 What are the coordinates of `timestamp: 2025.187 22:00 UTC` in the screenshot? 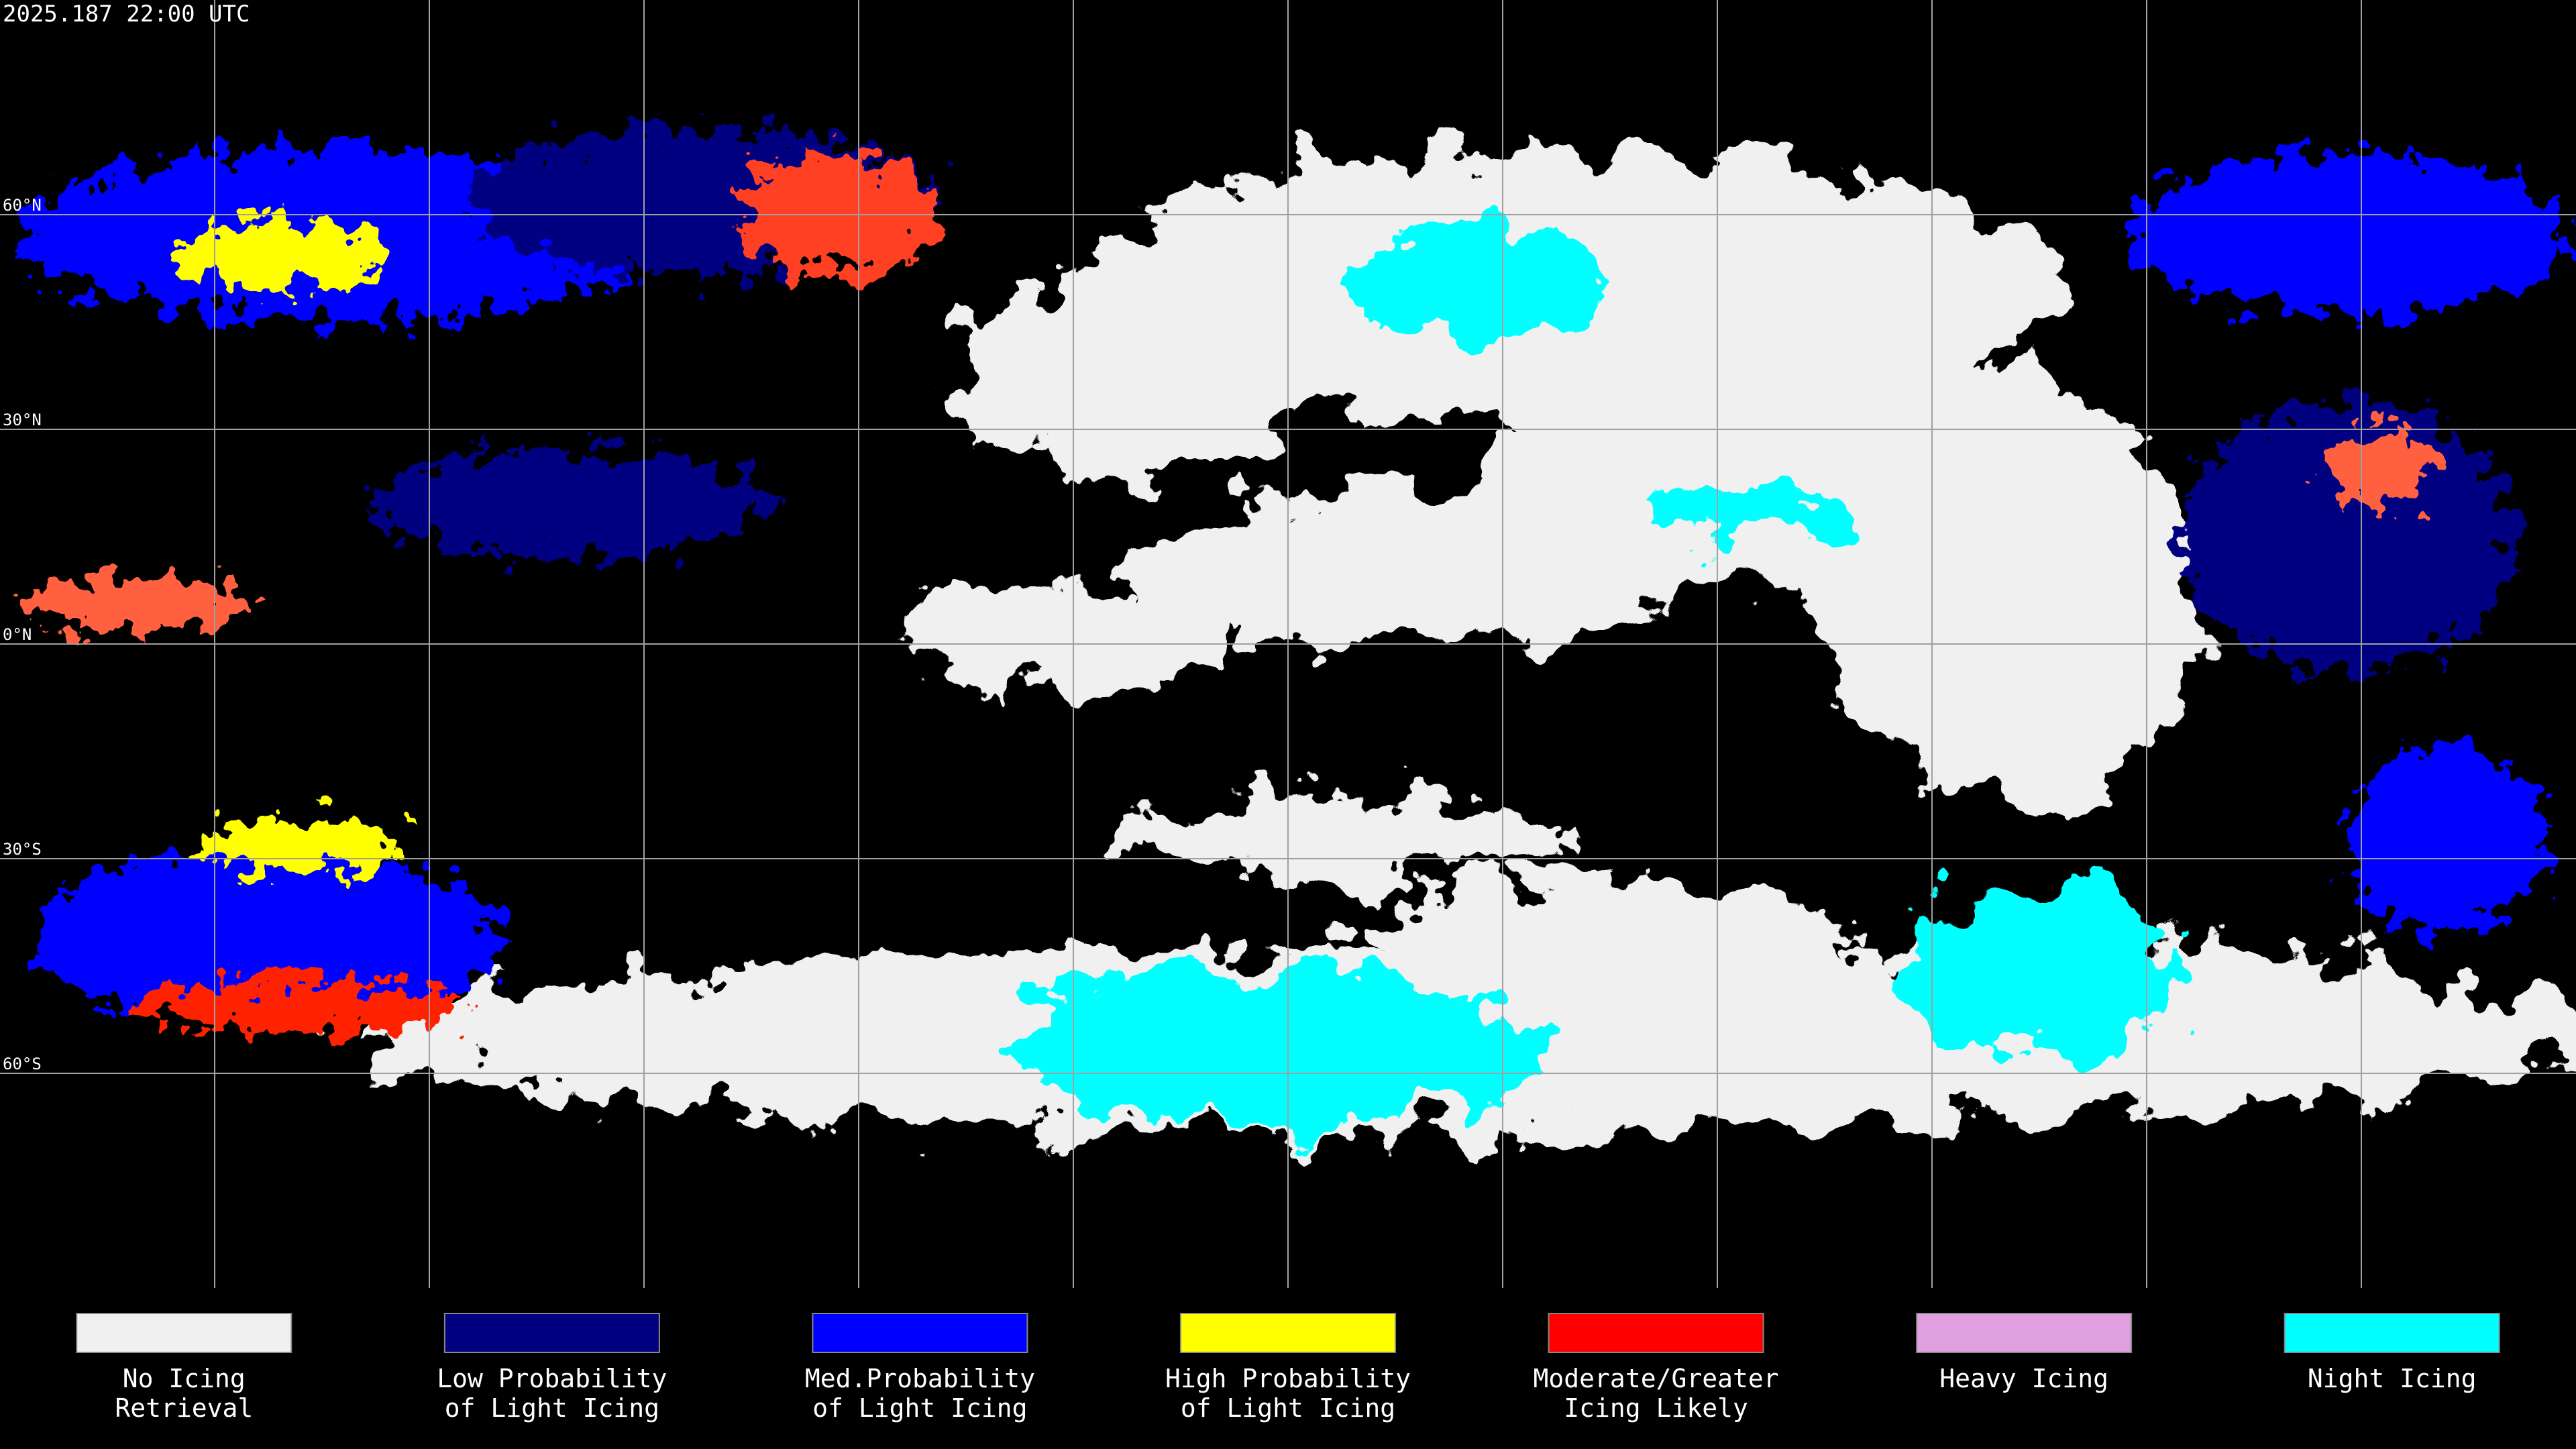 It's located at (126, 14).